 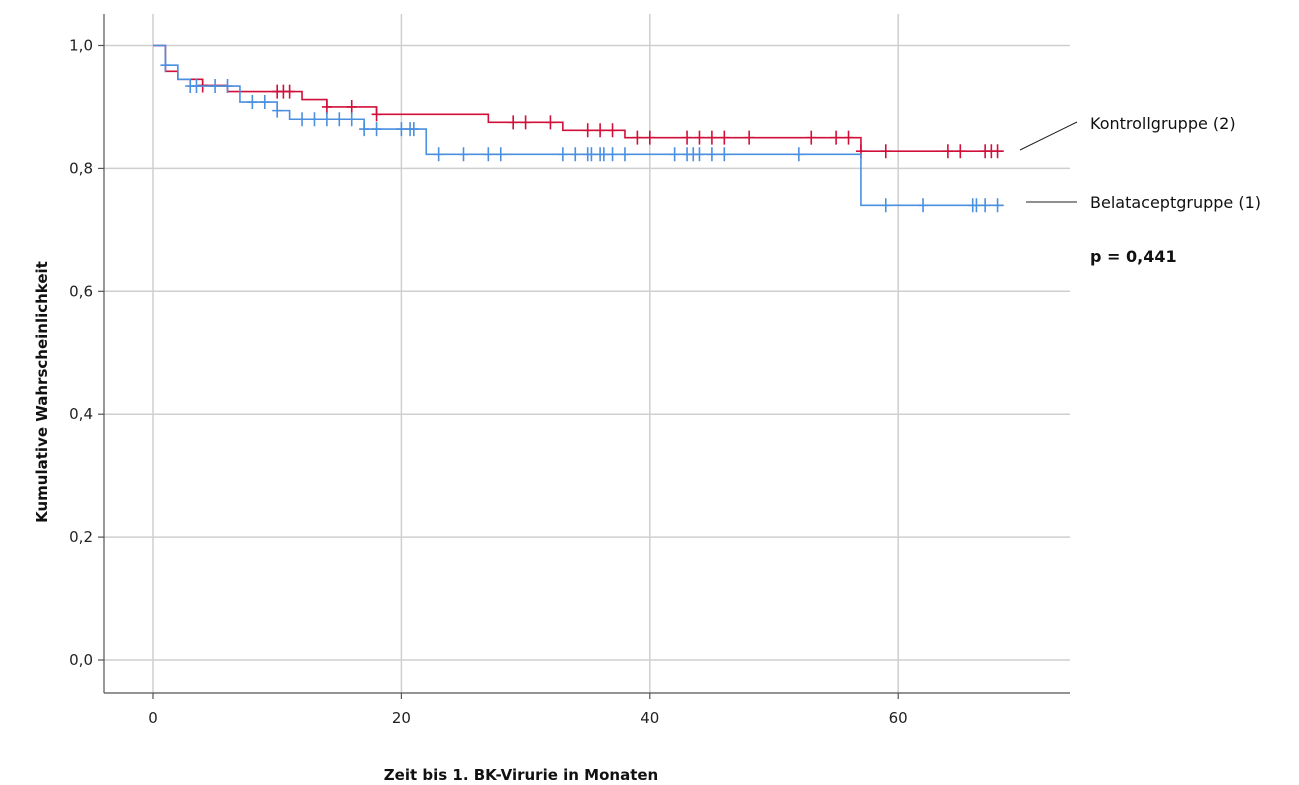 I want to click on y-tick-label: 0,2, so click(x=81, y=537).